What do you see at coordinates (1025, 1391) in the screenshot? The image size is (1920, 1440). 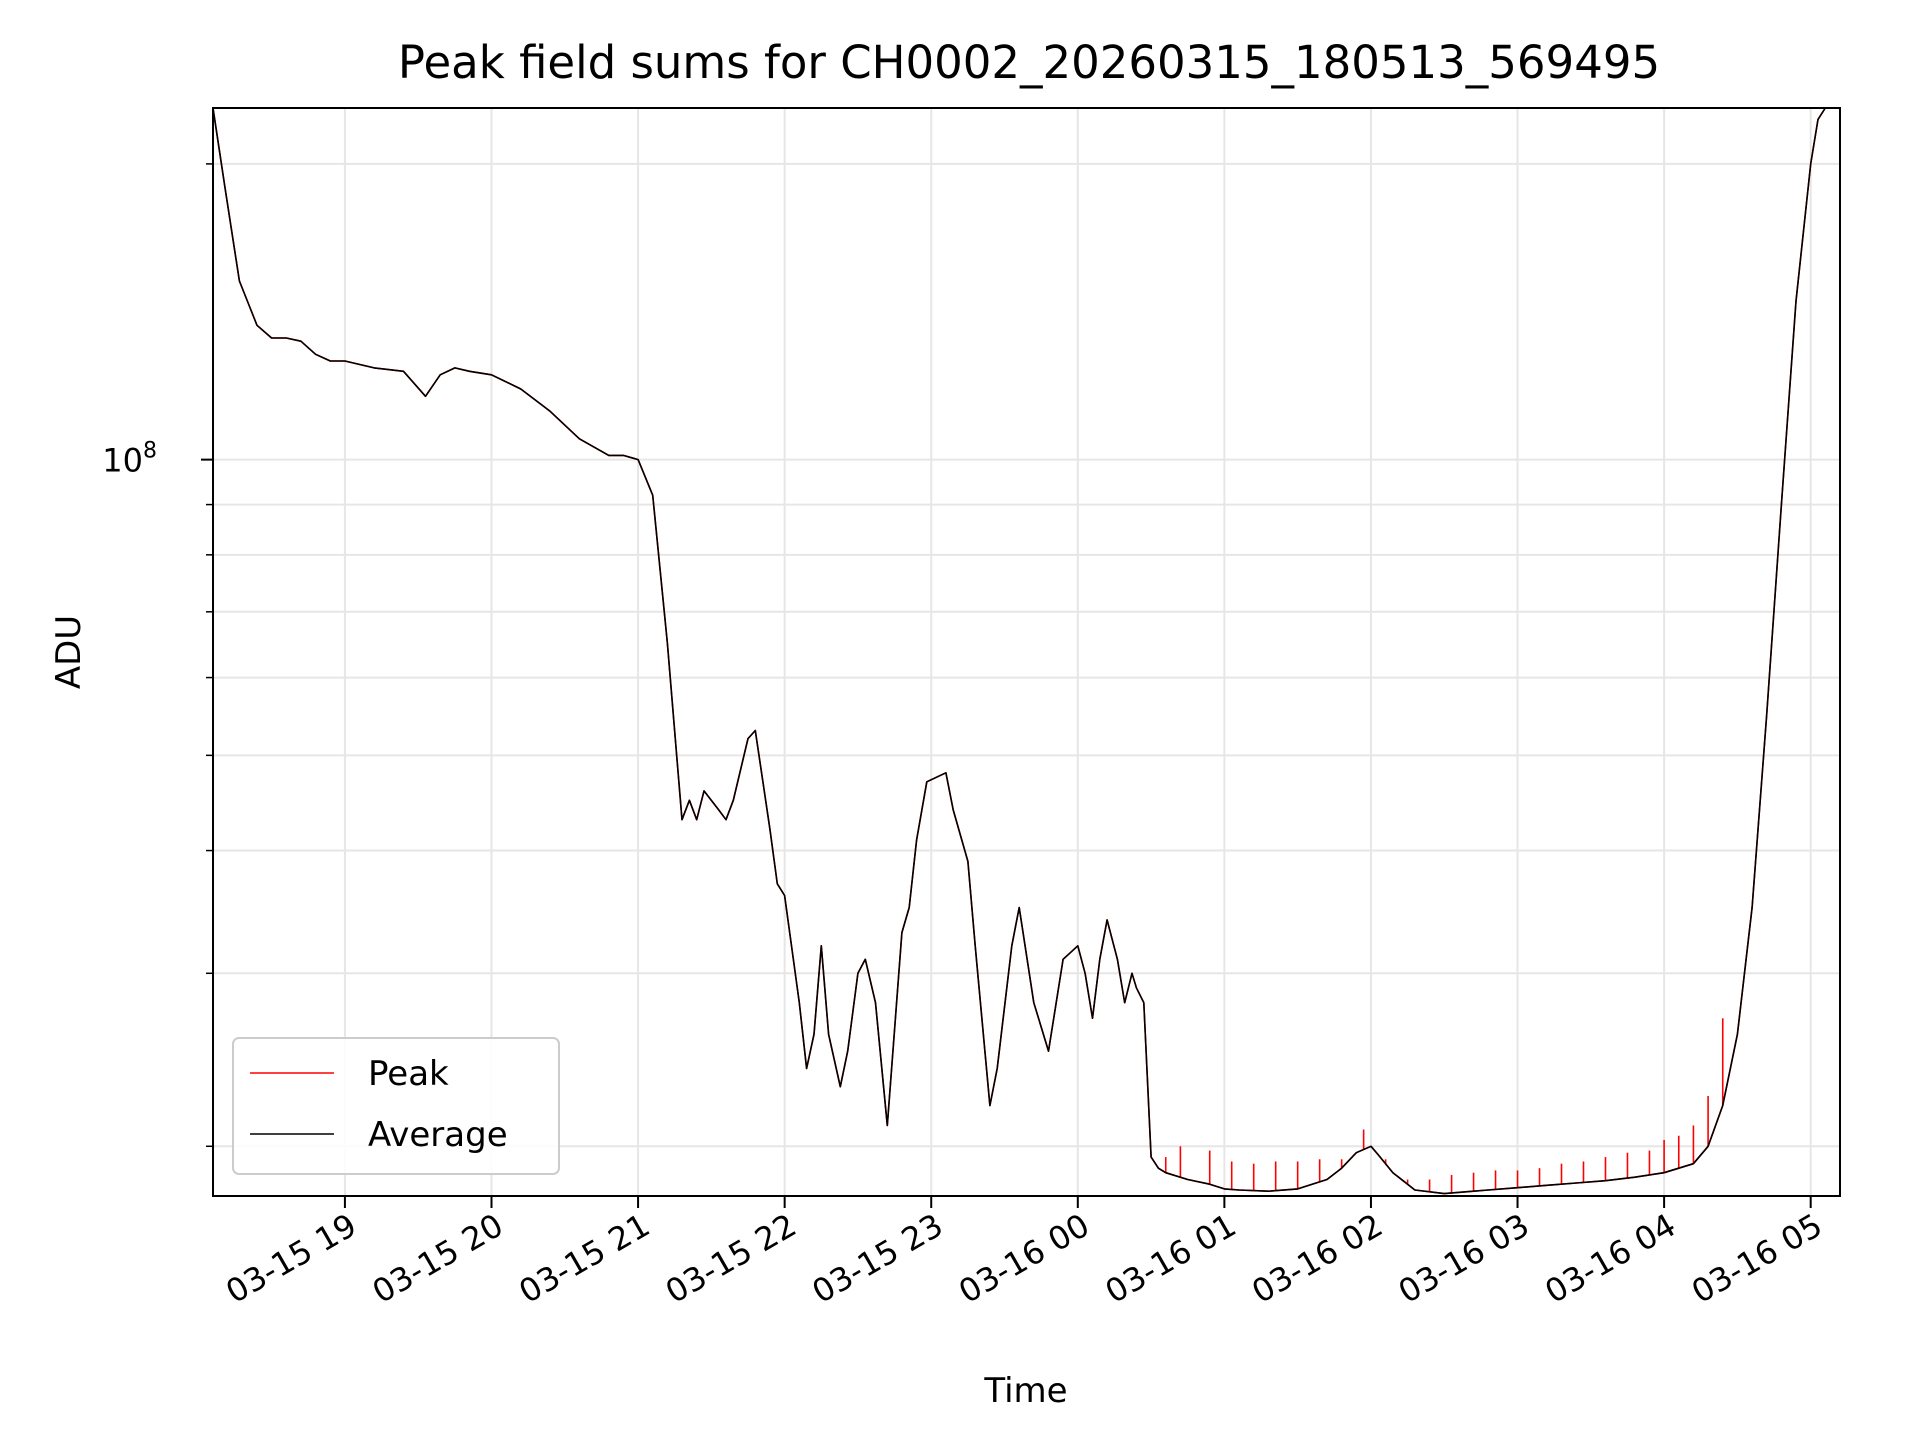 I see `x-axis-label: Time` at bounding box center [1025, 1391].